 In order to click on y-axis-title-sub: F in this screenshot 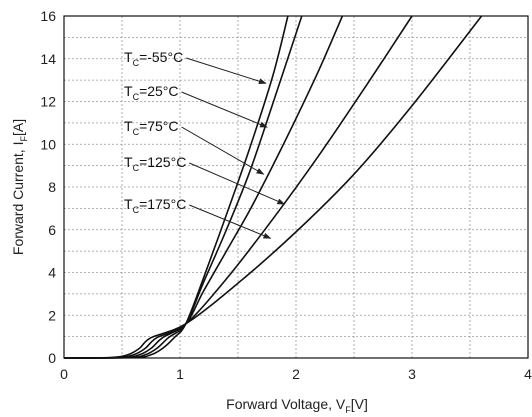, I will do `click(24, 139)`.